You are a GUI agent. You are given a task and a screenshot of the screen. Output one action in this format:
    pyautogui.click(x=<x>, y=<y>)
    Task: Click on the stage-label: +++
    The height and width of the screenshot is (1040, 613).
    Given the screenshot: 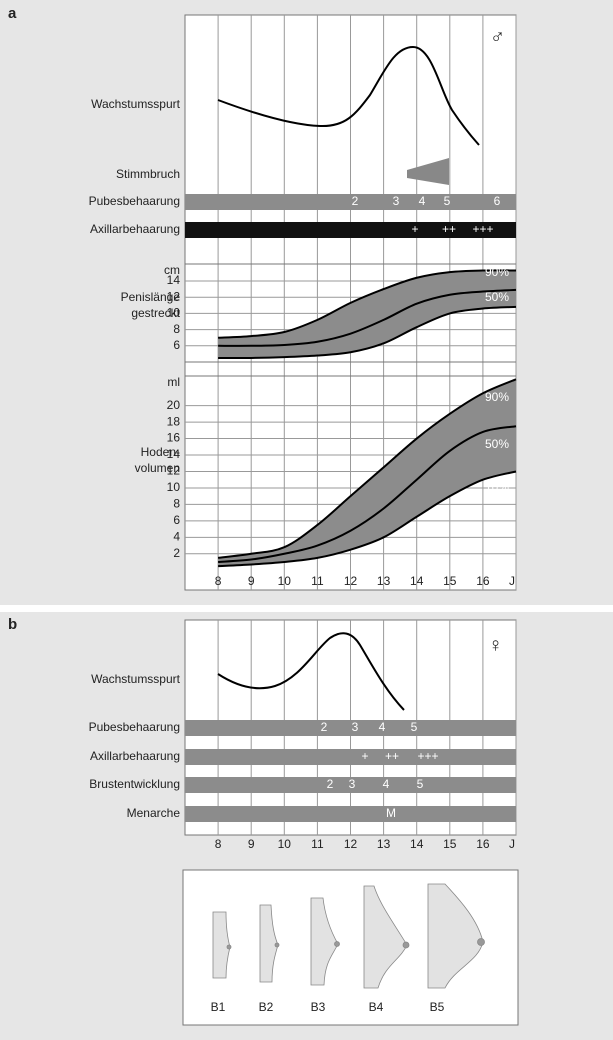 What is the action you would take?
    pyautogui.click(x=482, y=229)
    